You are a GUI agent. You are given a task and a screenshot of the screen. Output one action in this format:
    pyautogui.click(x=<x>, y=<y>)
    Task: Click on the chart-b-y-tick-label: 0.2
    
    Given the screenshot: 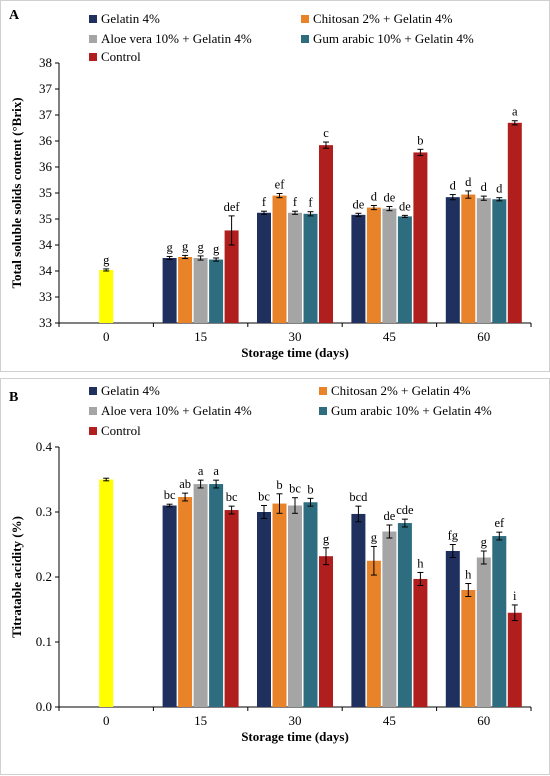 What is the action you would take?
    pyautogui.click(x=44, y=576)
    